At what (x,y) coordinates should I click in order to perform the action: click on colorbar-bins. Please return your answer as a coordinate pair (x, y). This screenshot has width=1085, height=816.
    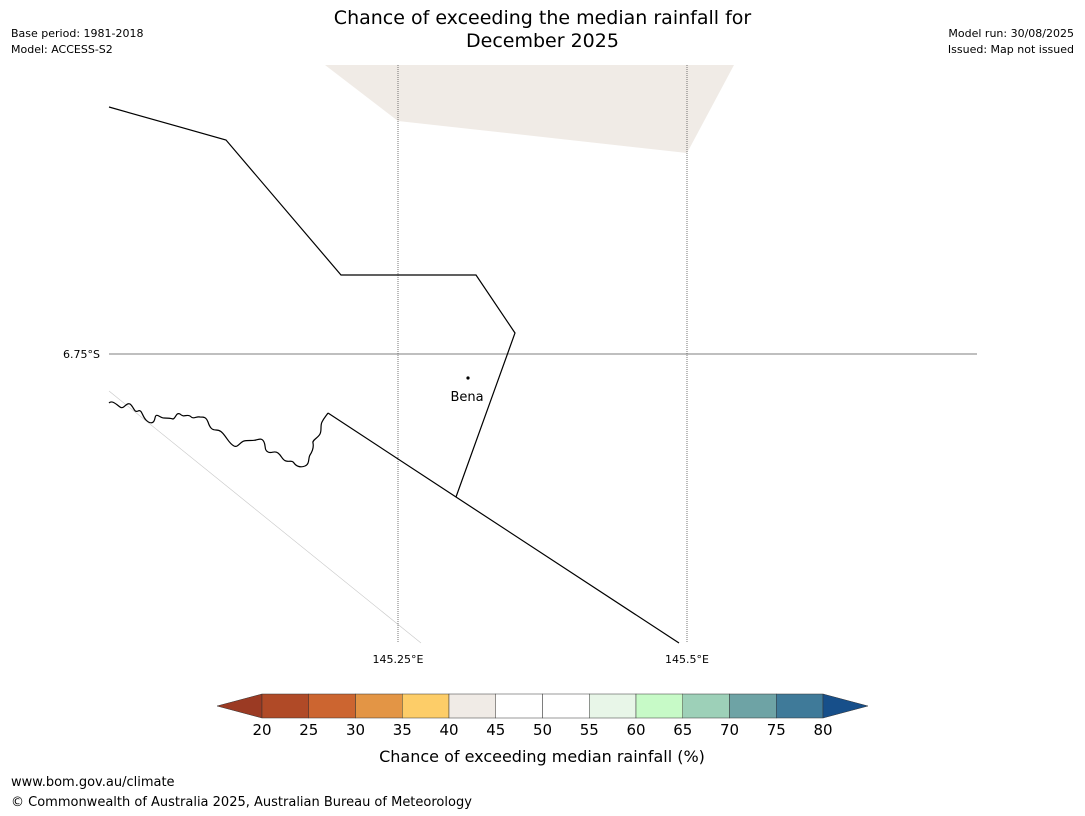
    Looking at the image, I should click on (542, 706).